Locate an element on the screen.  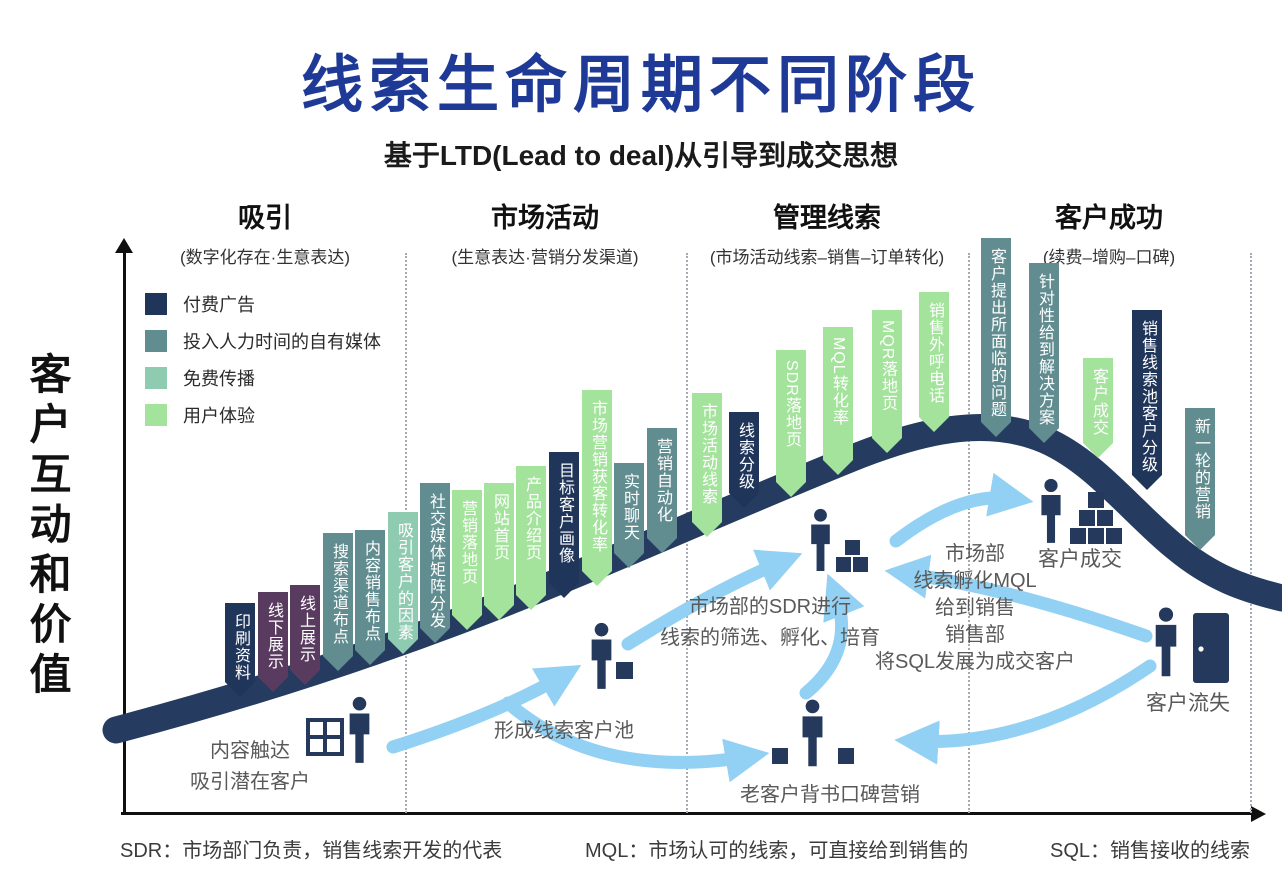
note-line: 给到销售 is located at coordinates (975, 608).